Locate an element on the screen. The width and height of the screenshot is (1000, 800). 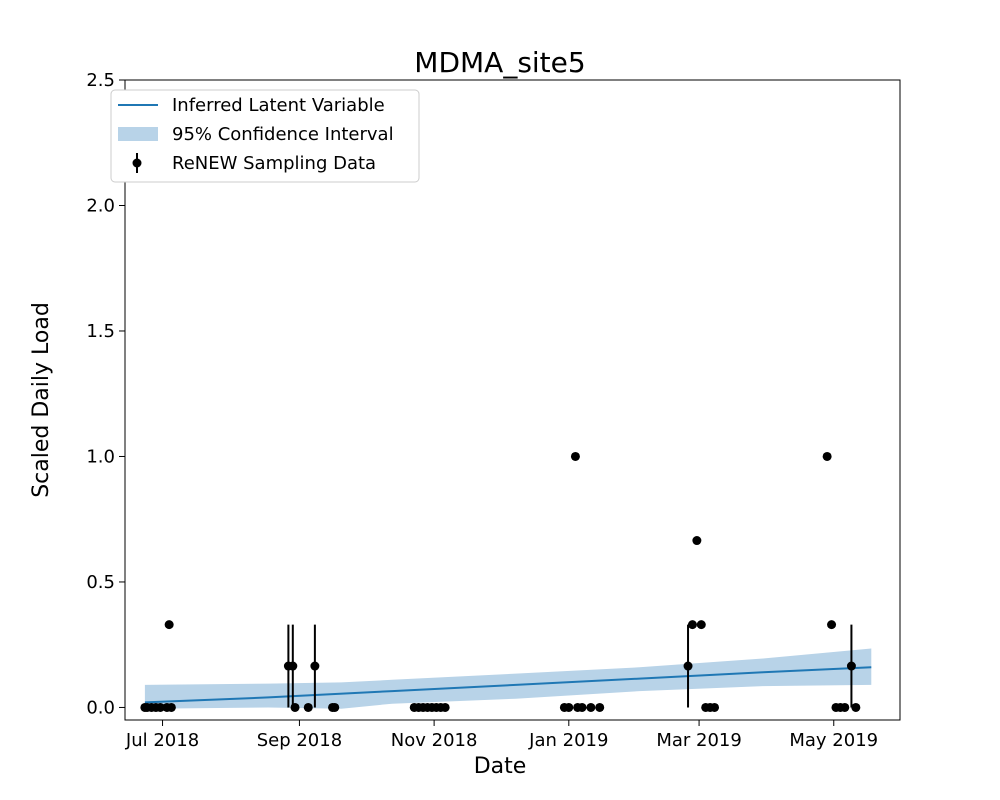
x-axis-label: Date is located at coordinates (500, 766).